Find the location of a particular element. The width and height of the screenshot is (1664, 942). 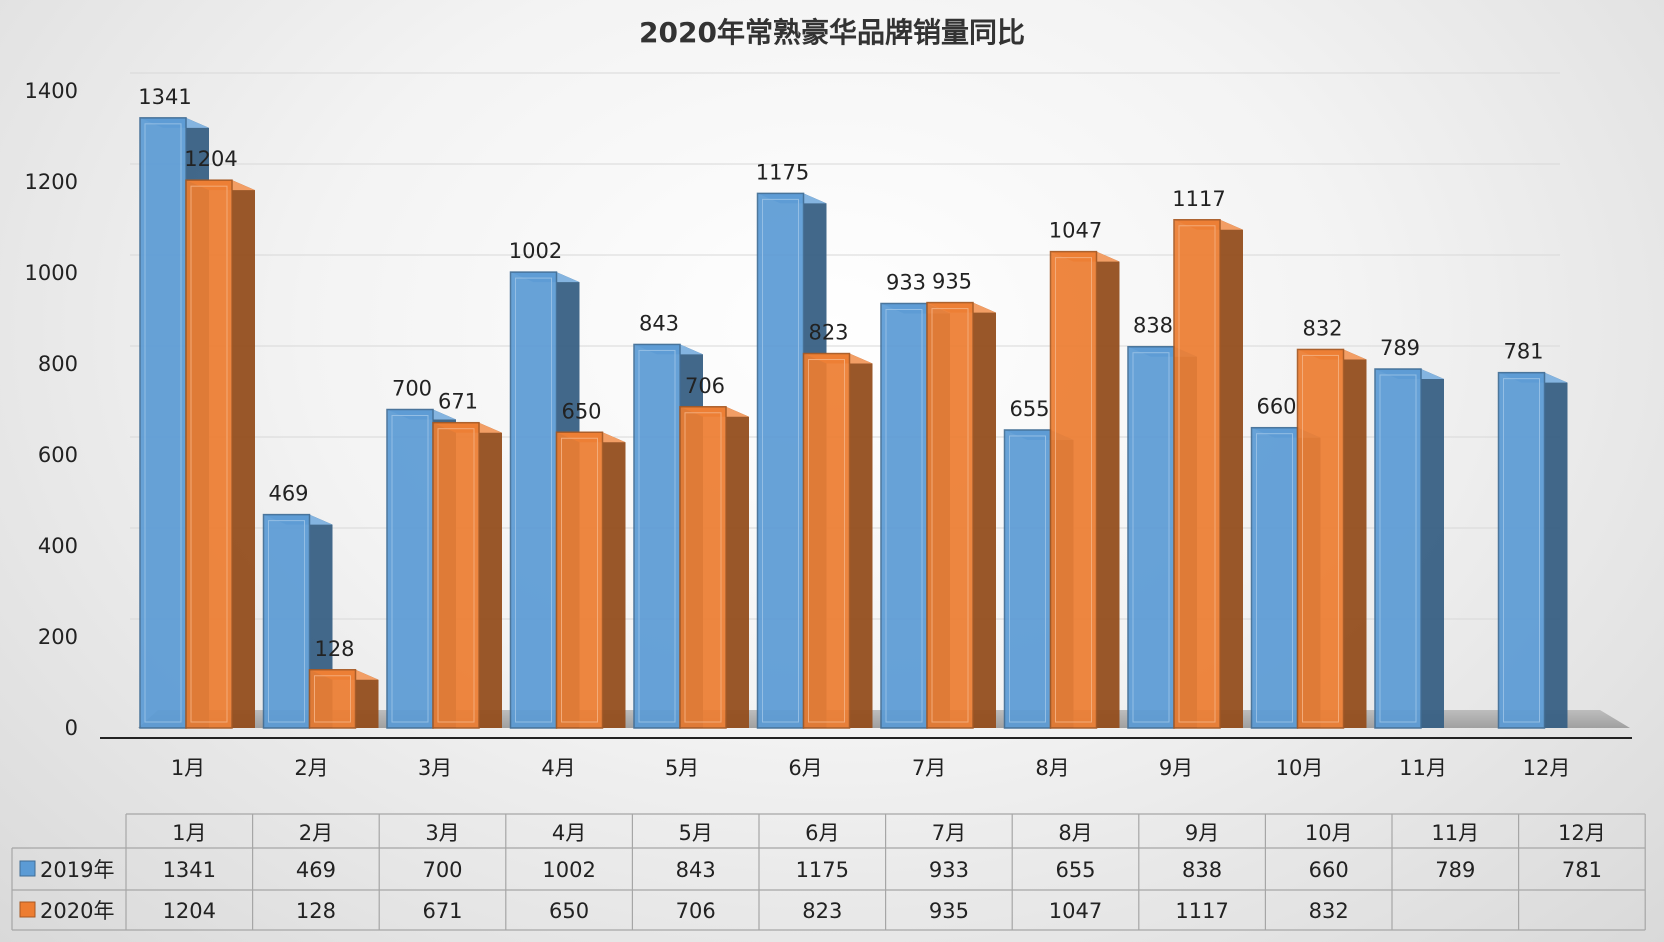

table-value-cell: 823 is located at coordinates (822, 911).